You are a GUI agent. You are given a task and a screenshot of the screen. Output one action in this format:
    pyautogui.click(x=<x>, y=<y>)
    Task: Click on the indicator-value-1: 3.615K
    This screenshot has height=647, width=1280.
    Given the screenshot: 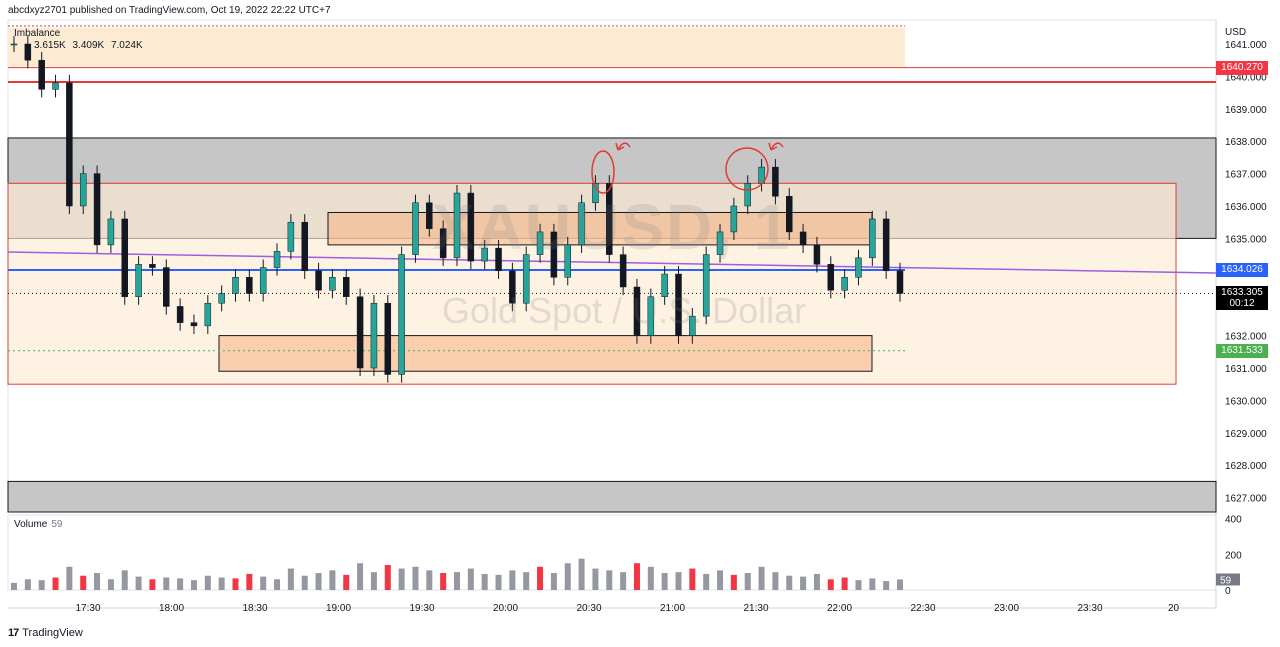 What is the action you would take?
    pyautogui.click(x=50, y=45)
    